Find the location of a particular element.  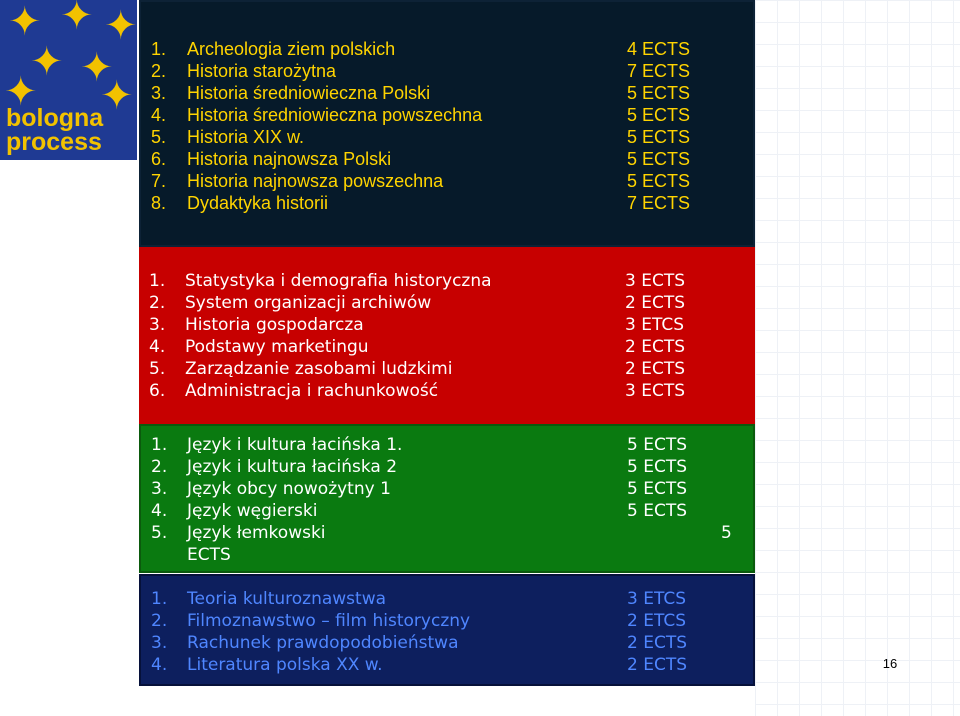

course-name: Podstawy marketingu is located at coordinates (277, 347).